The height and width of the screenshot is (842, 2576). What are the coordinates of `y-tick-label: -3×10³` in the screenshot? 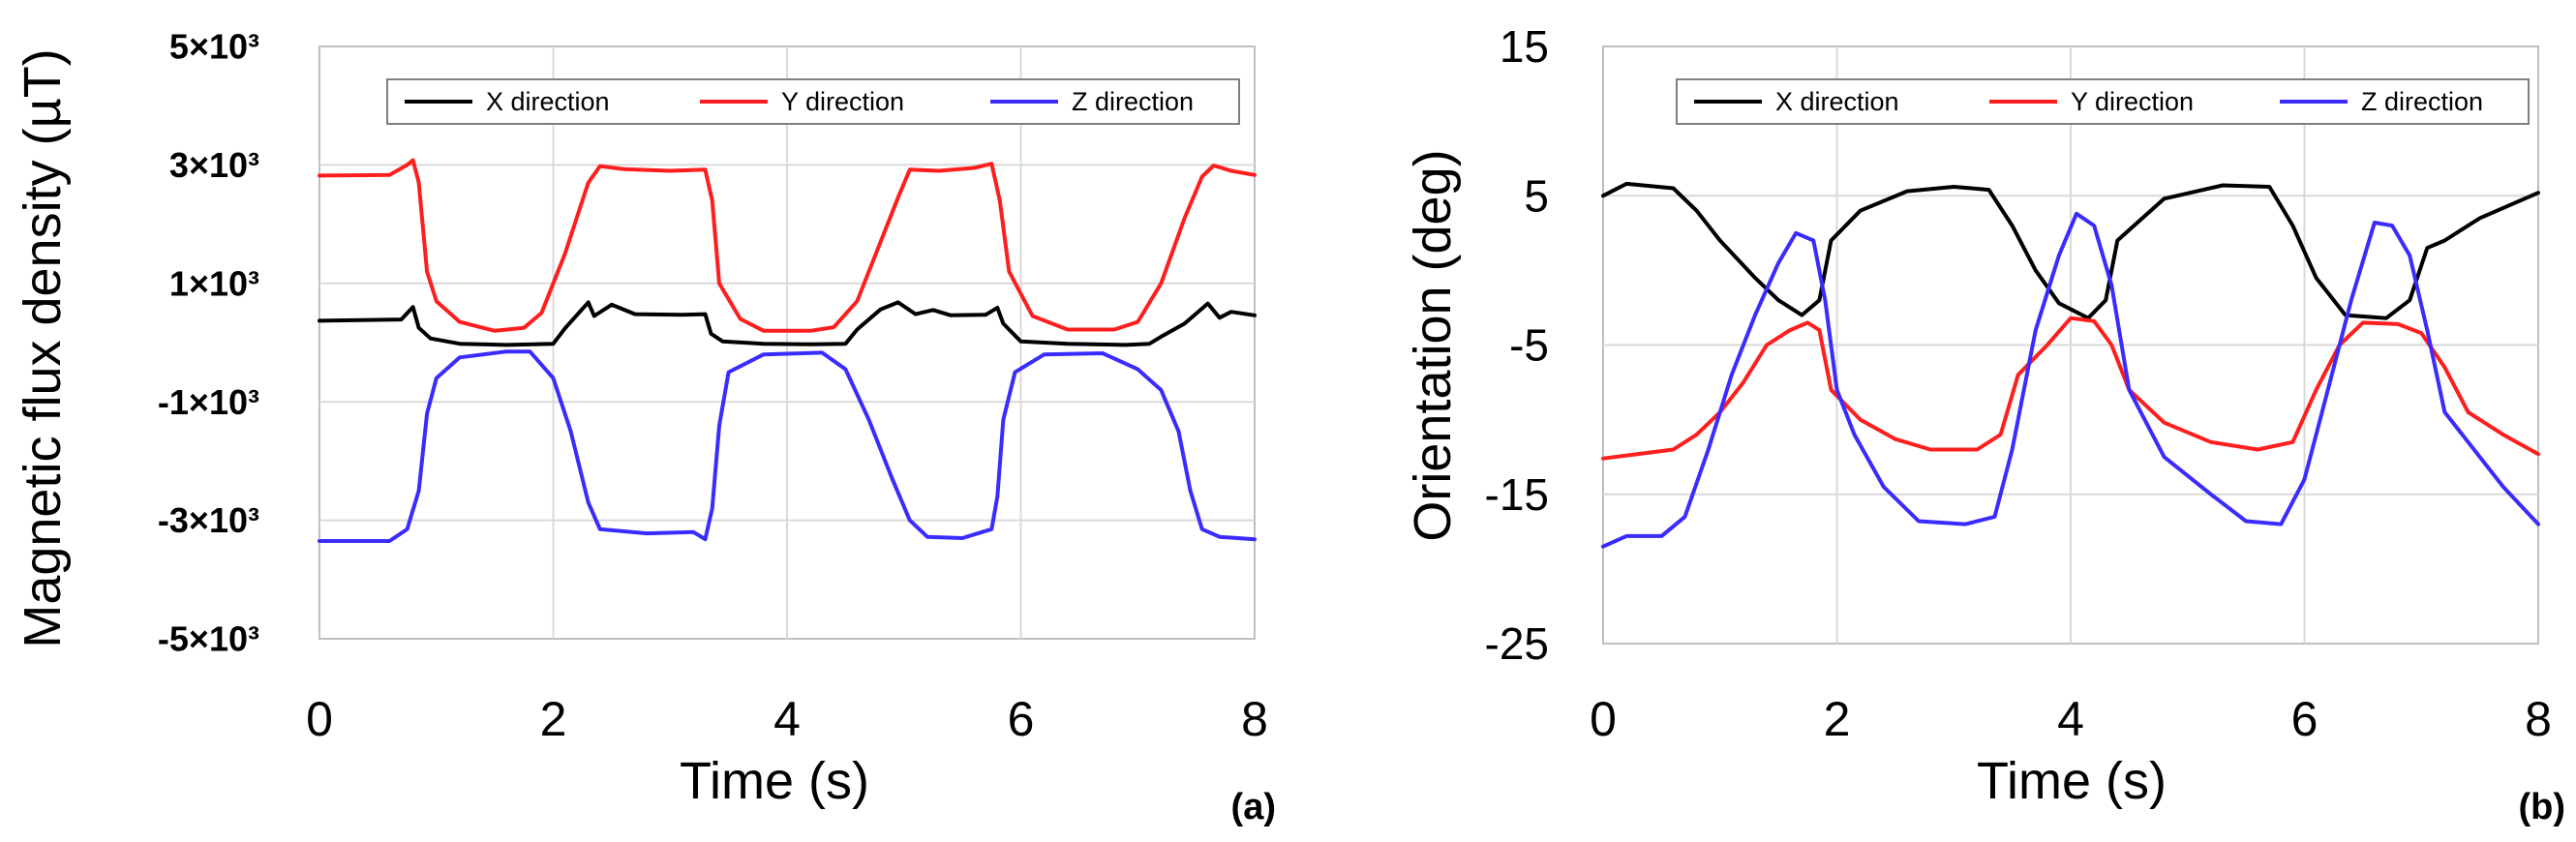 It's located at (208, 520).